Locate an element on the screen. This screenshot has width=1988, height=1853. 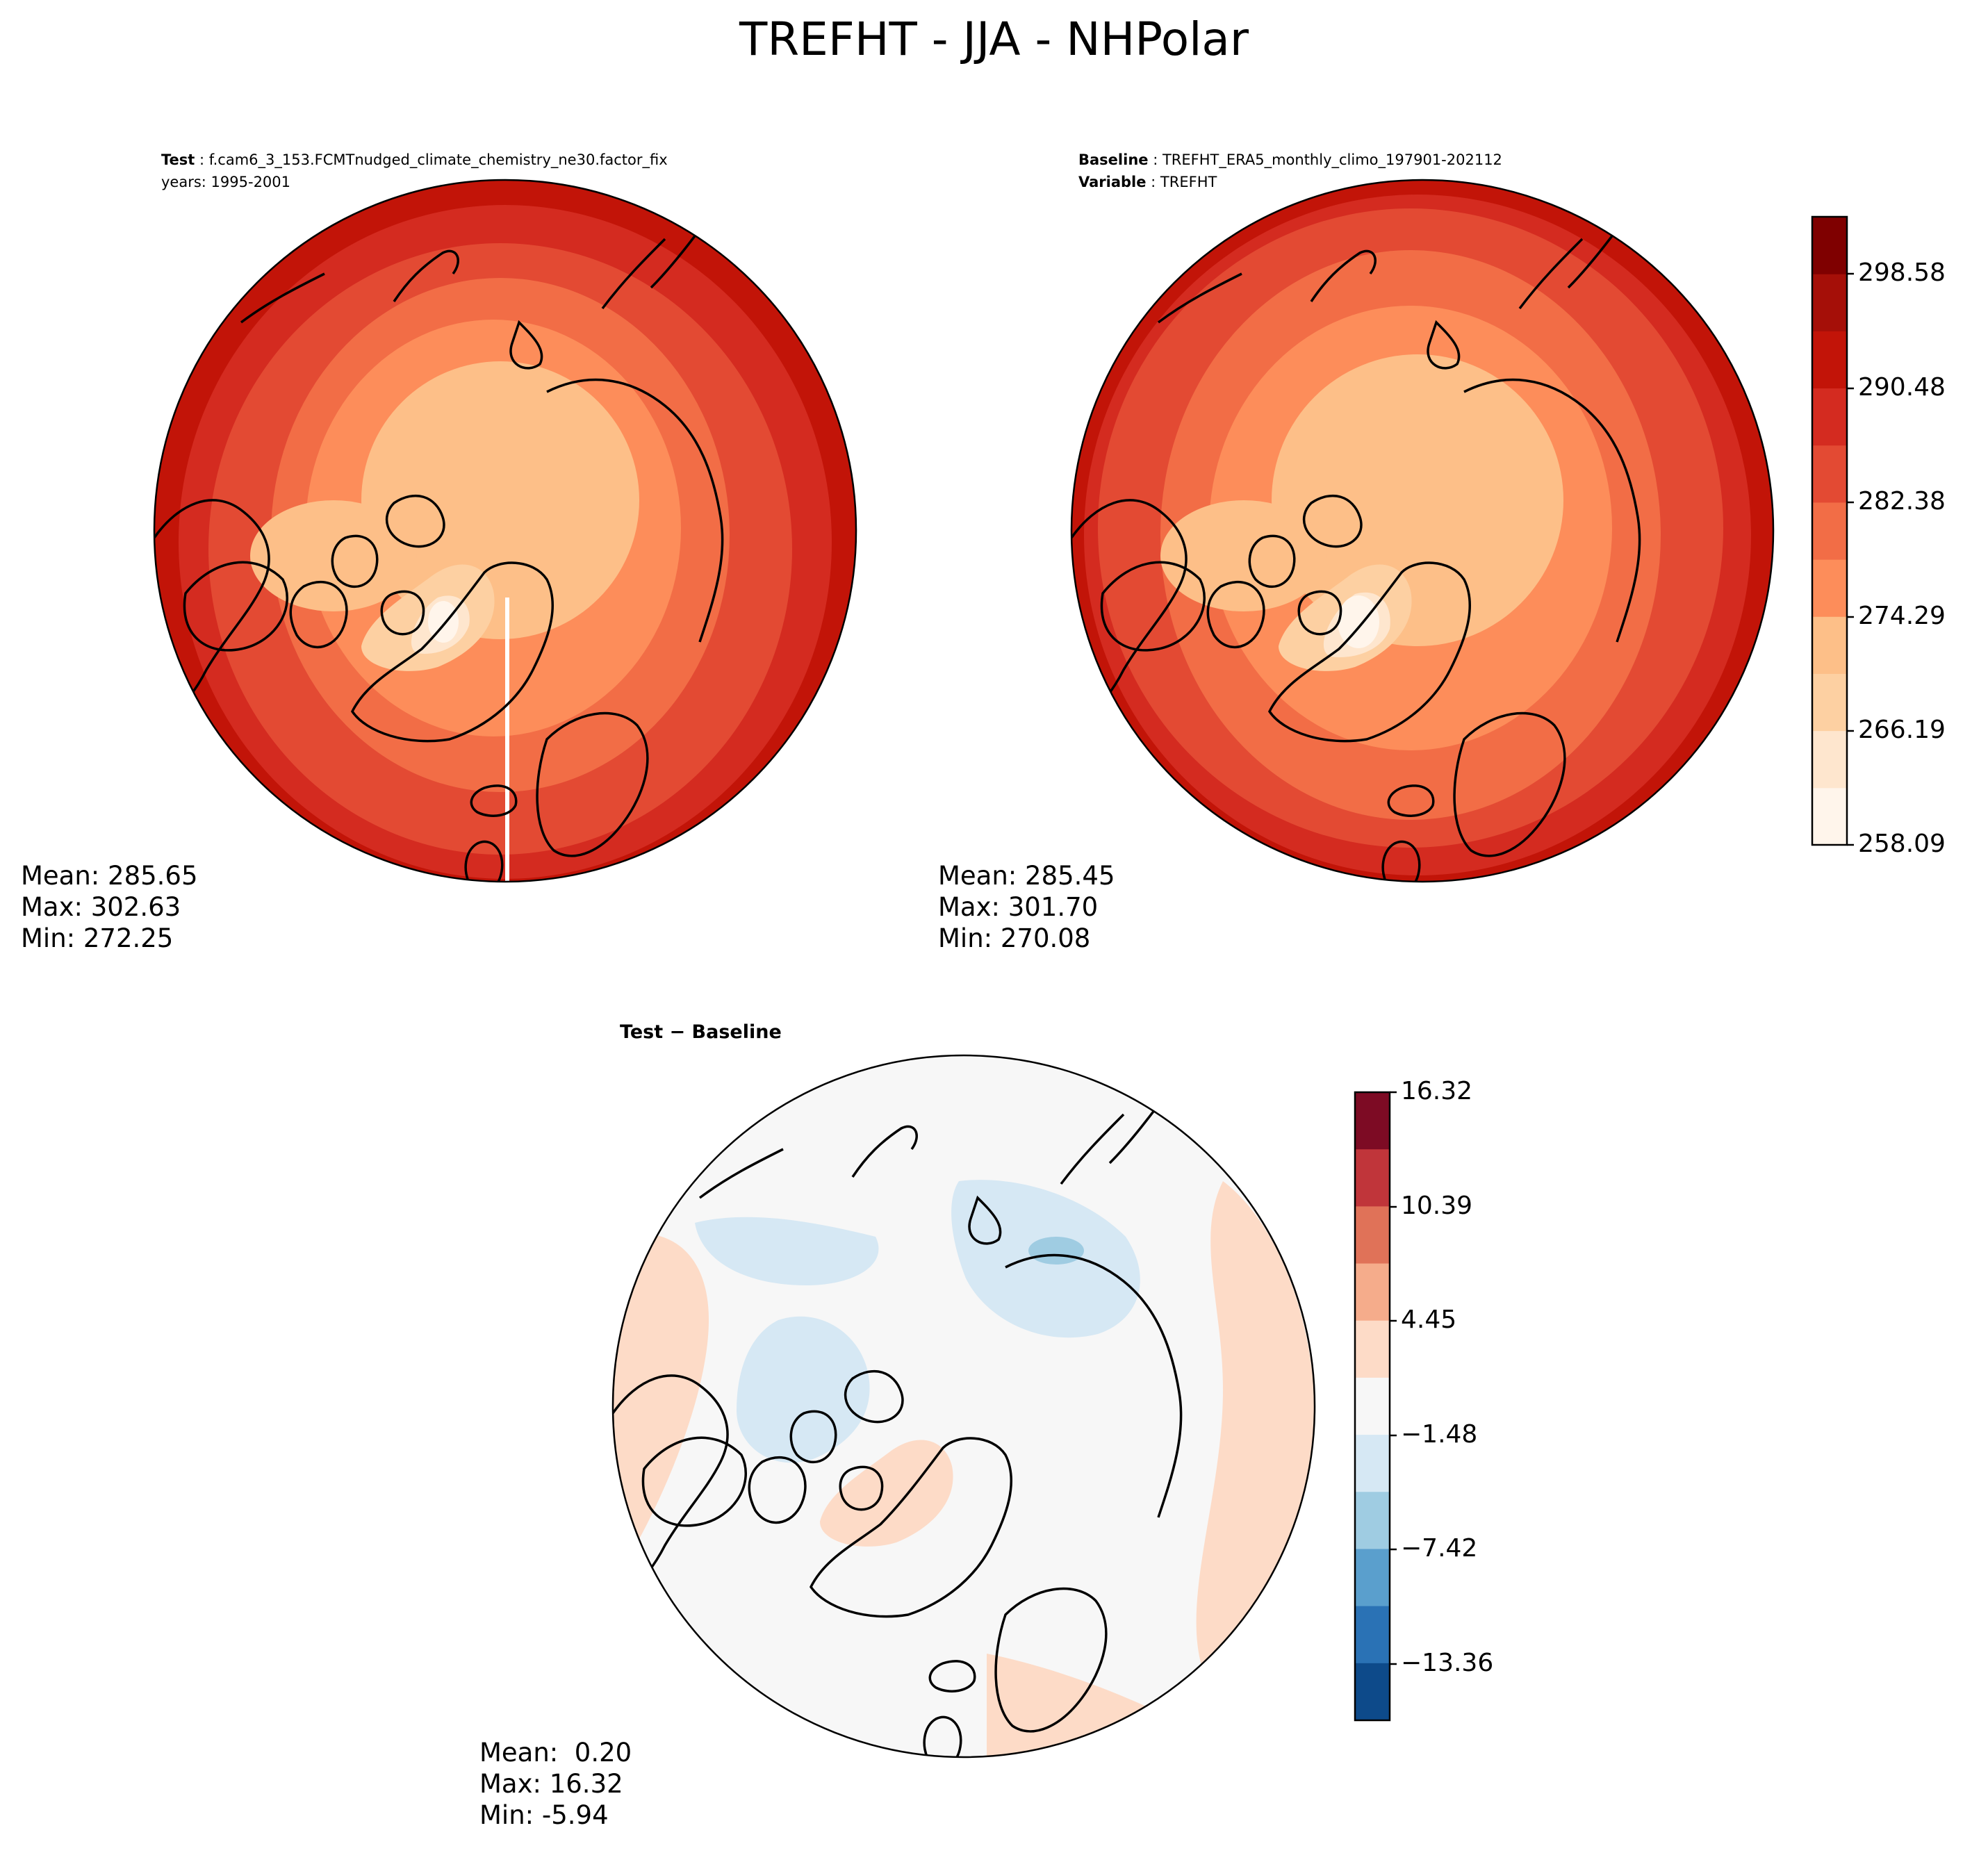
diff-stat-mean: Mean: 0.20 is located at coordinates (555, 1753).